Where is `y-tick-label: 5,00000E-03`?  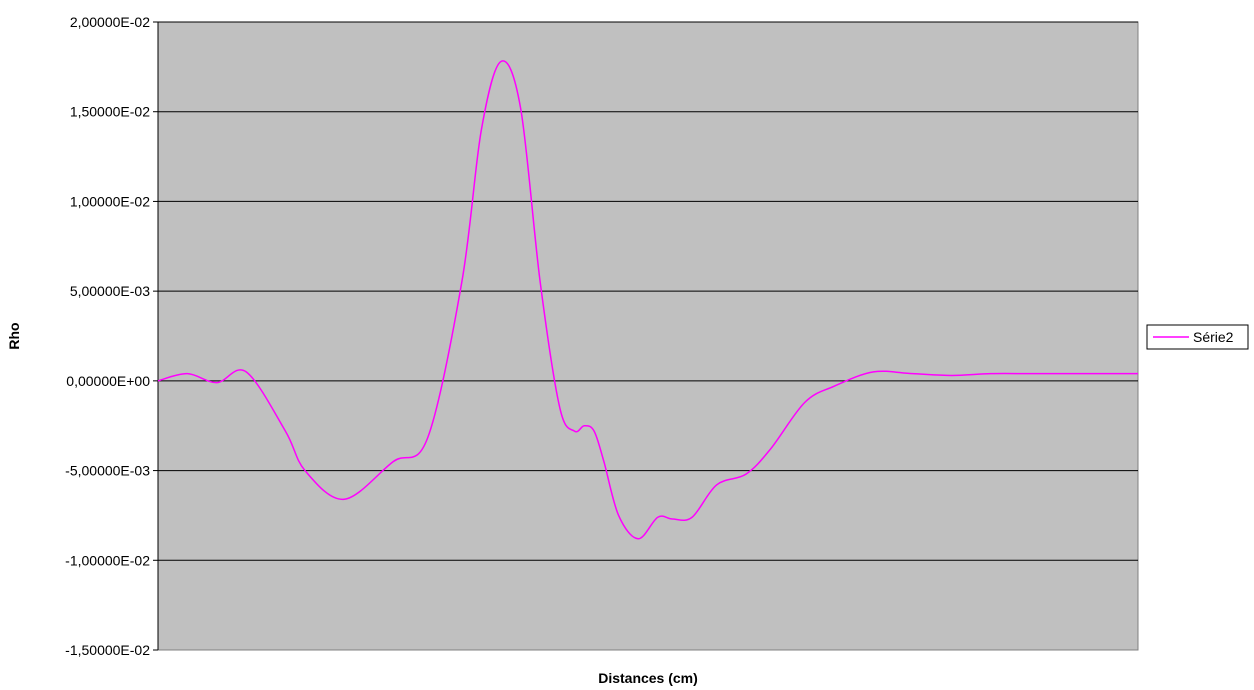
y-tick-label: 5,00000E-03 is located at coordinates (110, 291).